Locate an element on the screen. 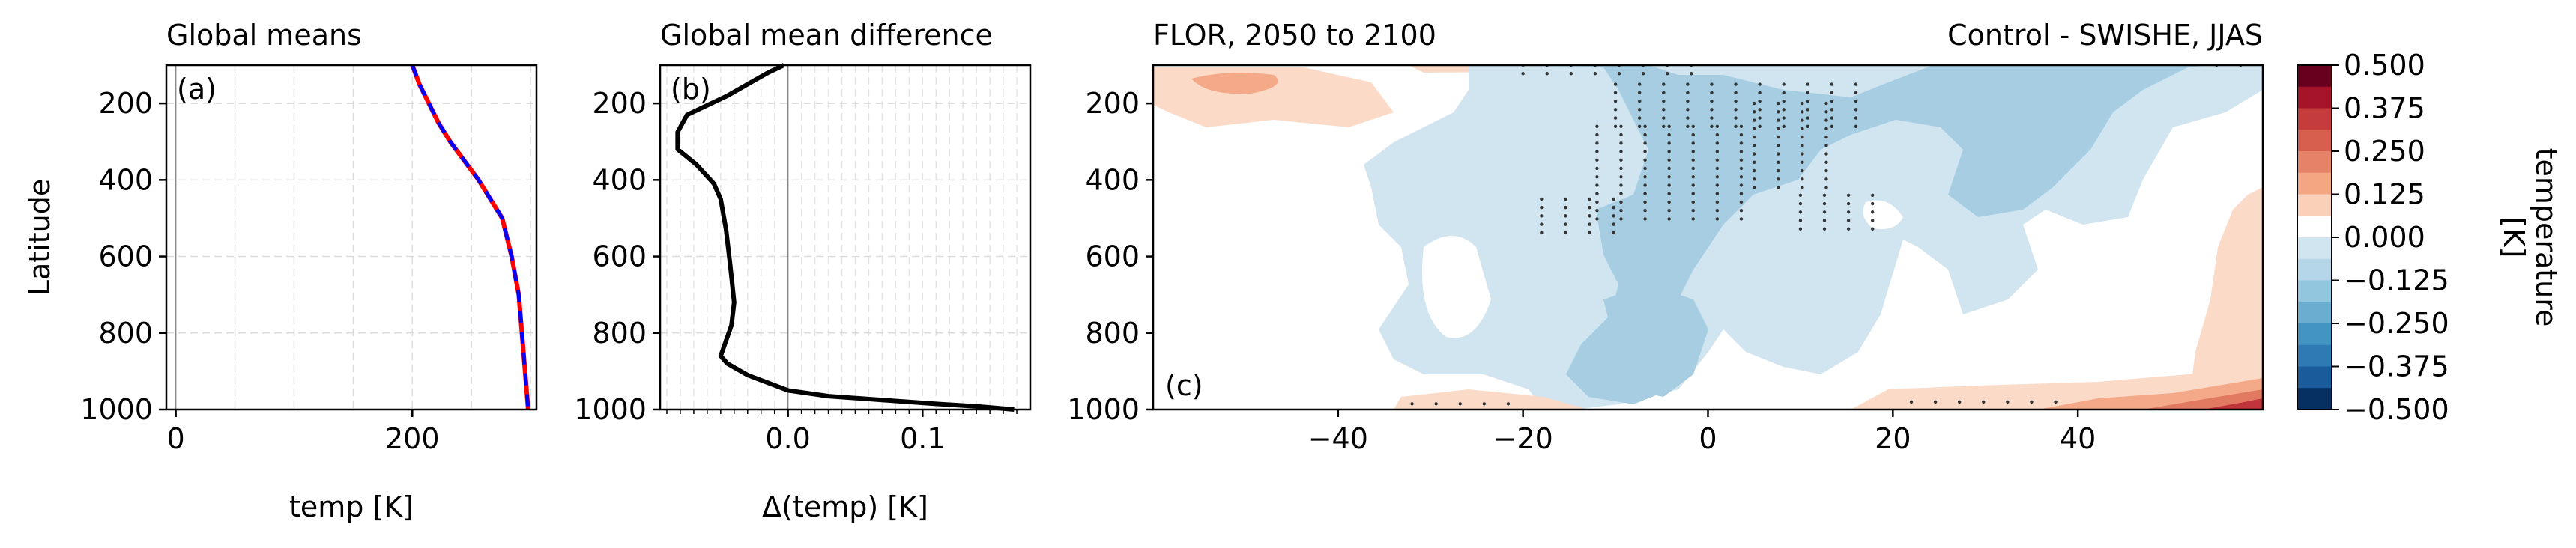  series-line is located at coordinates (470, 237).